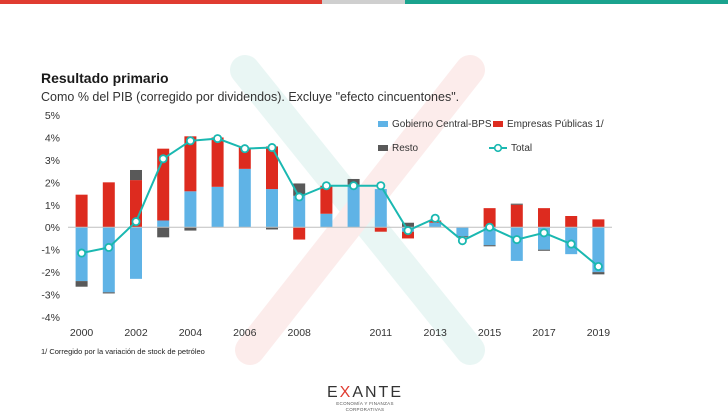 This screenshot has width=728, height=413. Describe the element at coordinates (299, 211) in the screenshot. I see `bar-gobierno-2008` at that location.